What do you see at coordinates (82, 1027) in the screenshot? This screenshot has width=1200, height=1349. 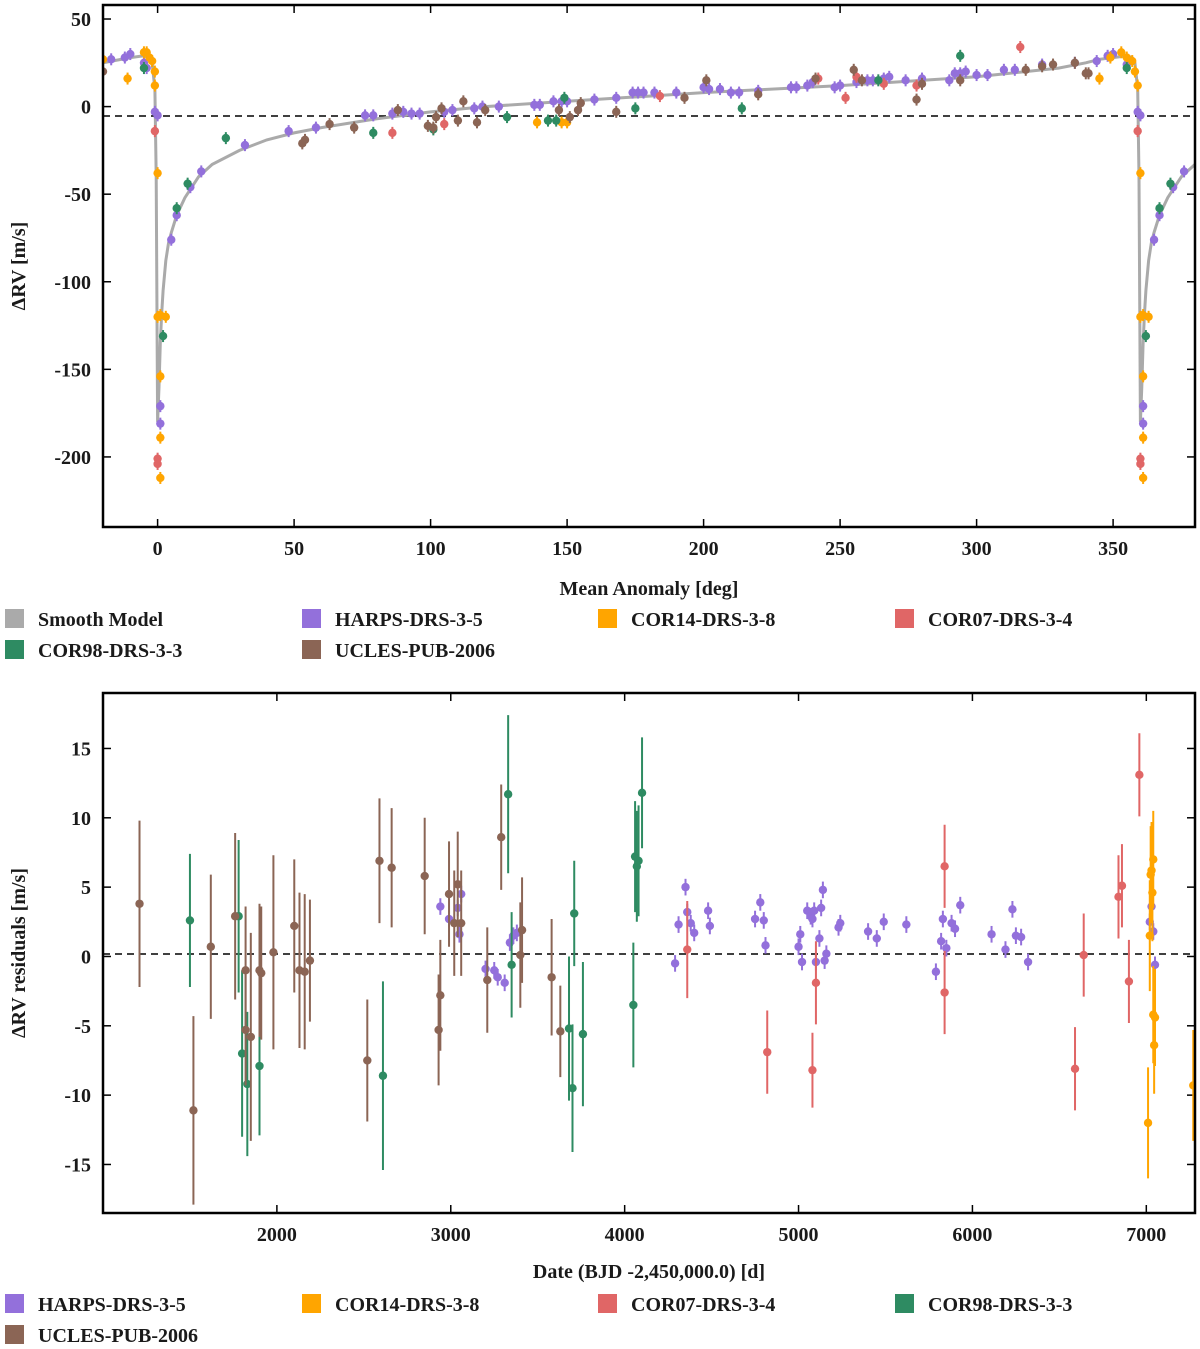 I see `y-tick-label: -5` at bounding box center [82, 1027].